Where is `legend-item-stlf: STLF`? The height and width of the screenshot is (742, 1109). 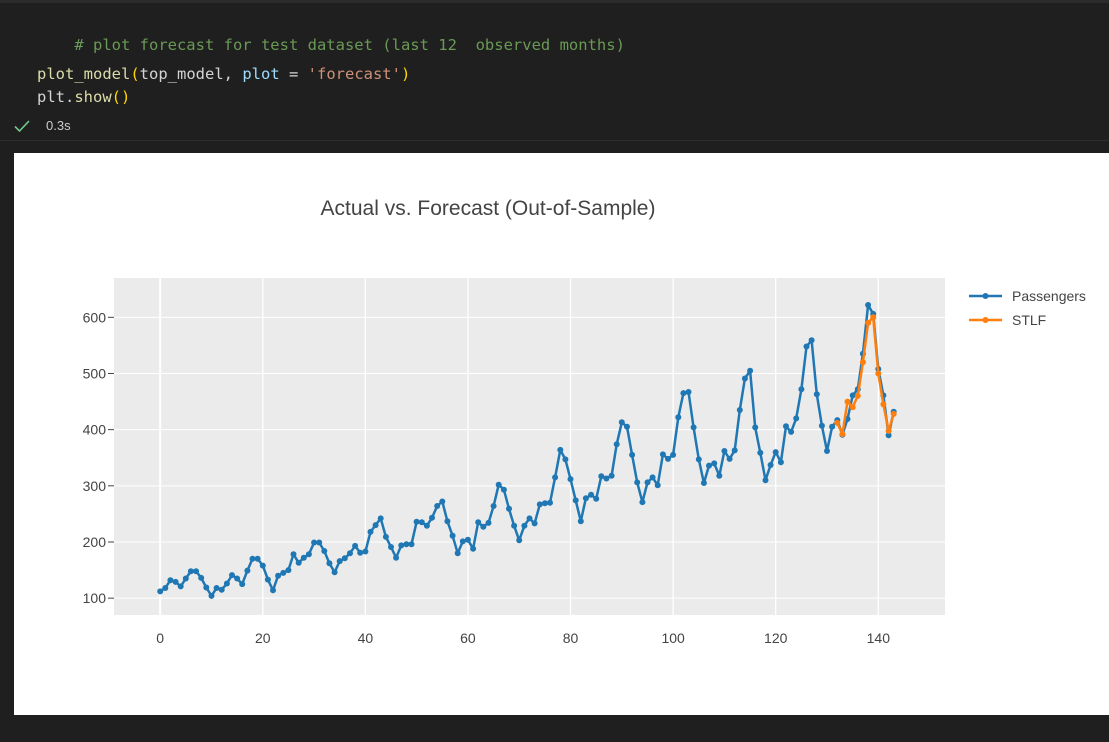
legend-item-stlf: STLF is located at coordinates (1007, 320).